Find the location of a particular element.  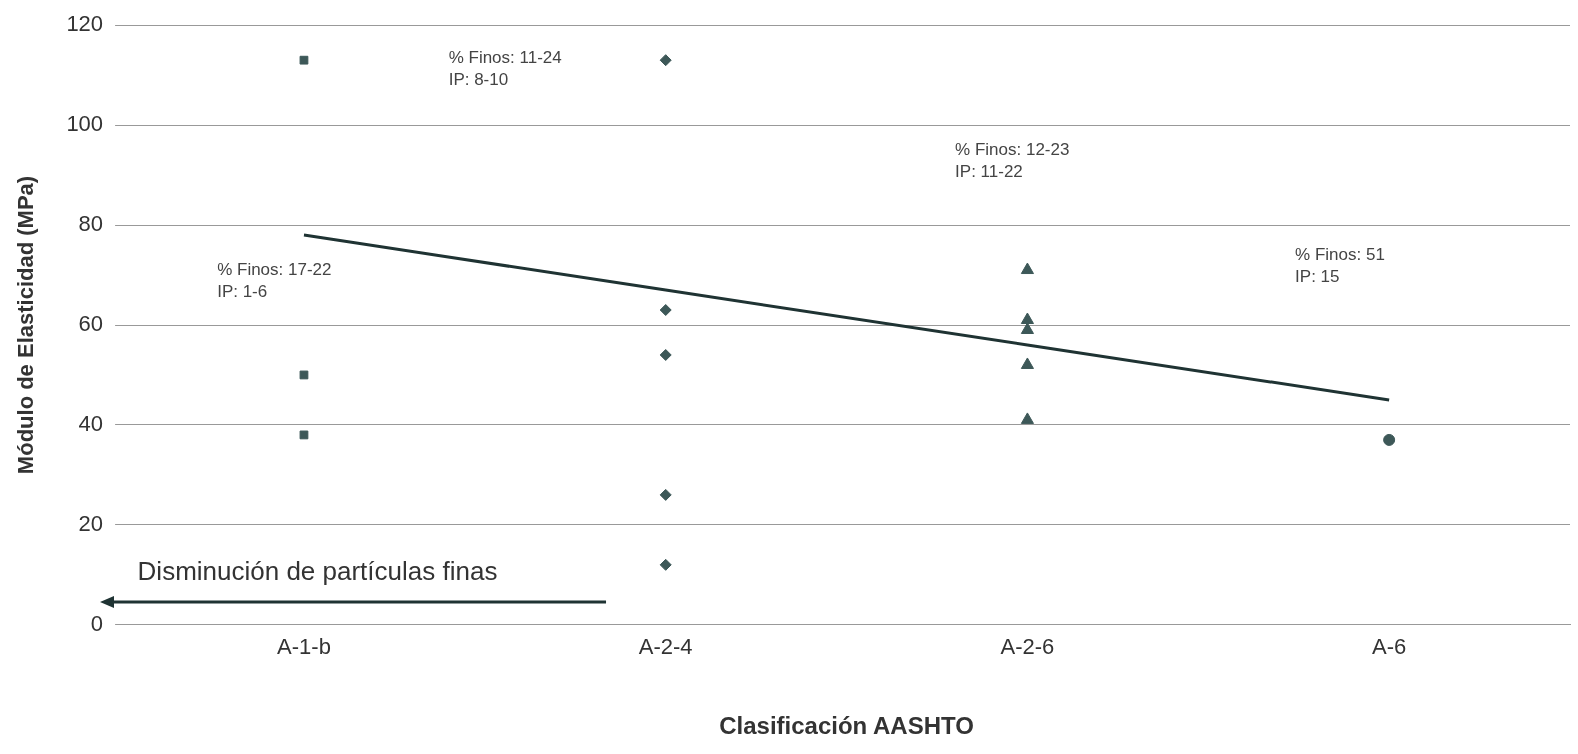

y-tick-label: 60 is located at coordinates (91, 324).